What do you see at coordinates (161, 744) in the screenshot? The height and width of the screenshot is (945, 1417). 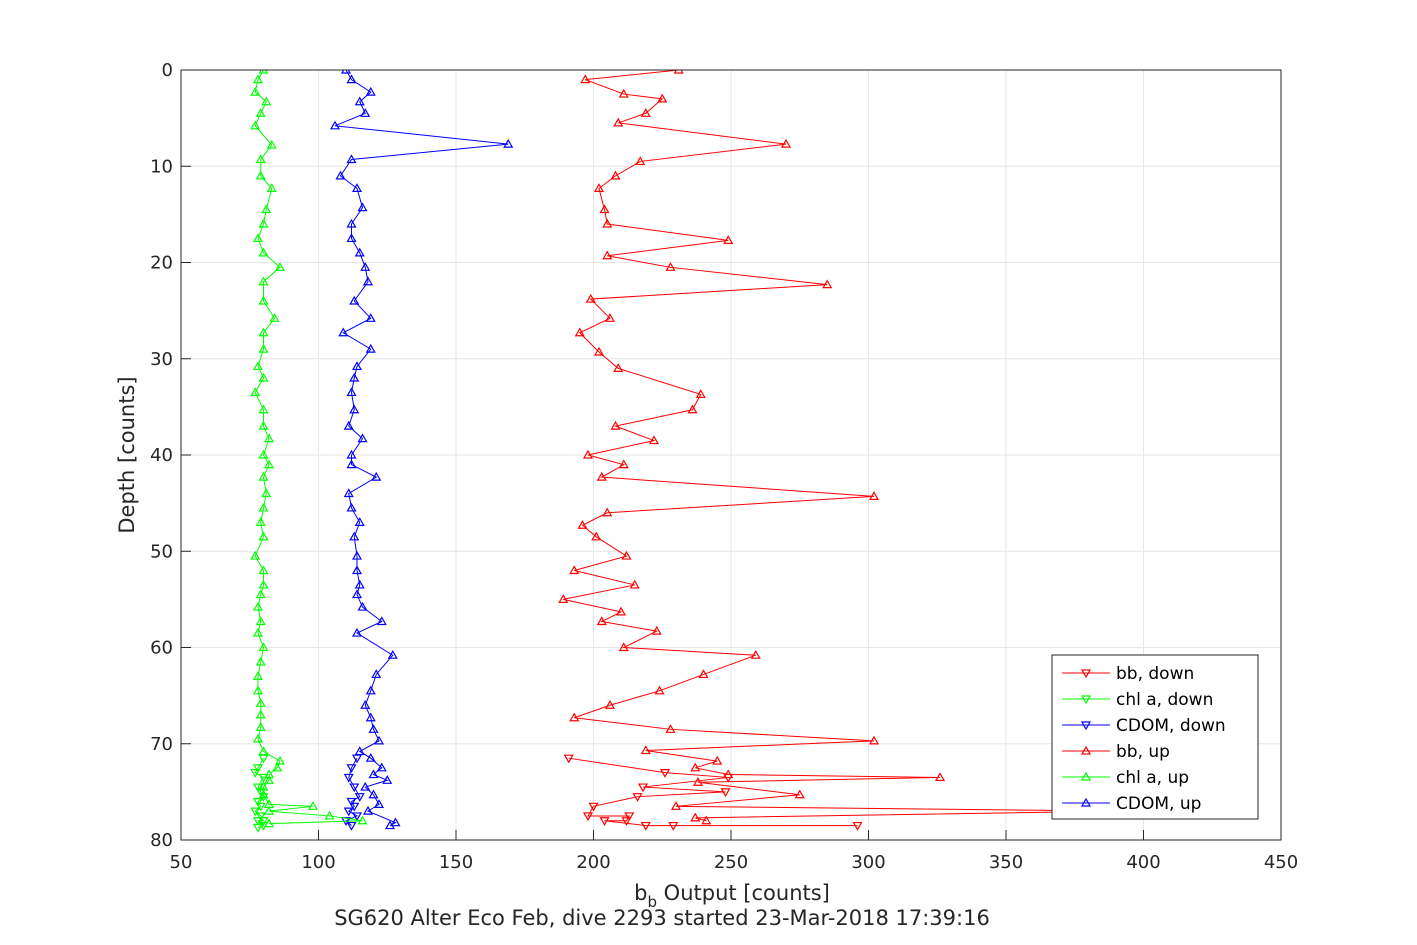 I see `y-tick-label: 70` at bounding box center [161, 744].